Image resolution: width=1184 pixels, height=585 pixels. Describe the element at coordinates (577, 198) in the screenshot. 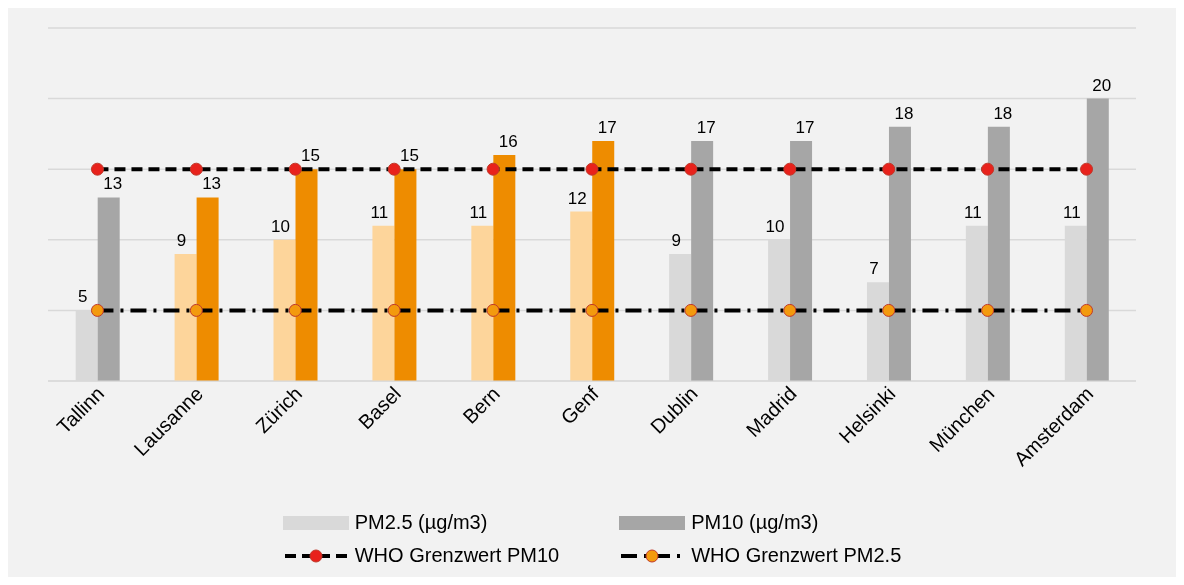

I see `data-label: 12` at that location.